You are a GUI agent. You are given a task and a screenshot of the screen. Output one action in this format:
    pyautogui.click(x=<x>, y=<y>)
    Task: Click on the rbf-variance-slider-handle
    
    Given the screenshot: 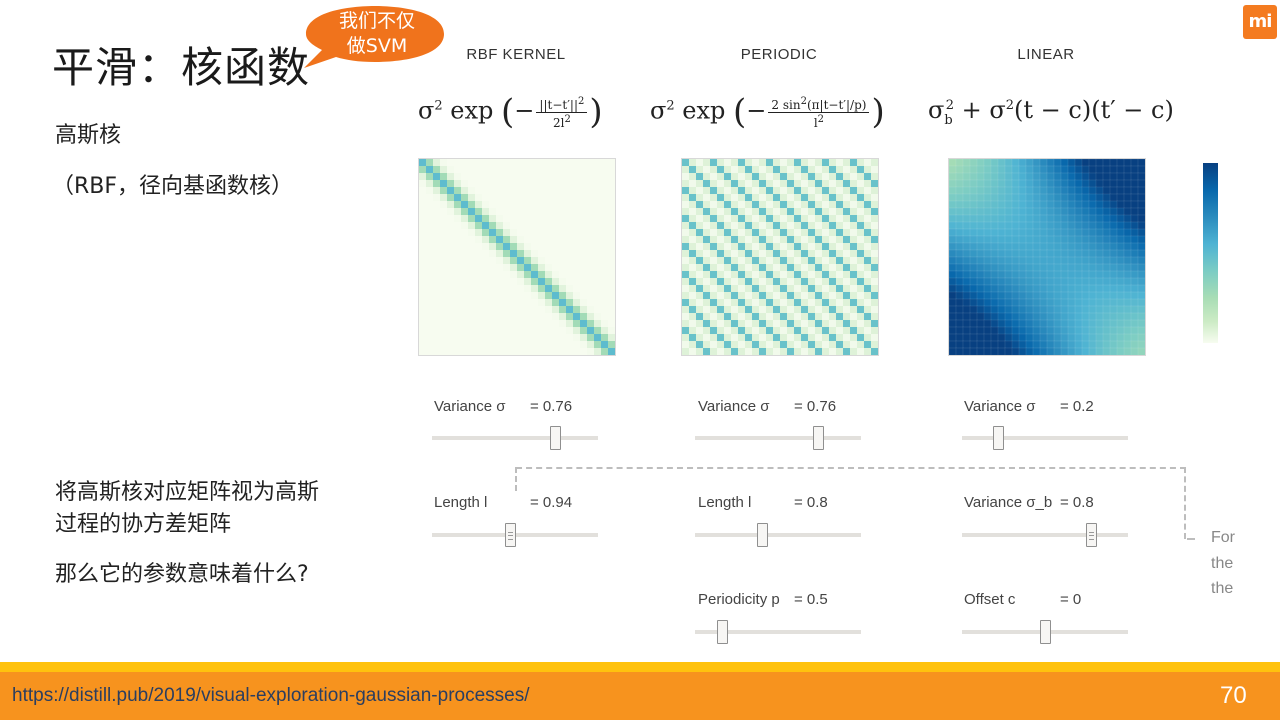 What is the action you would take?
    pyautogui.click(x=555, y=438)
    